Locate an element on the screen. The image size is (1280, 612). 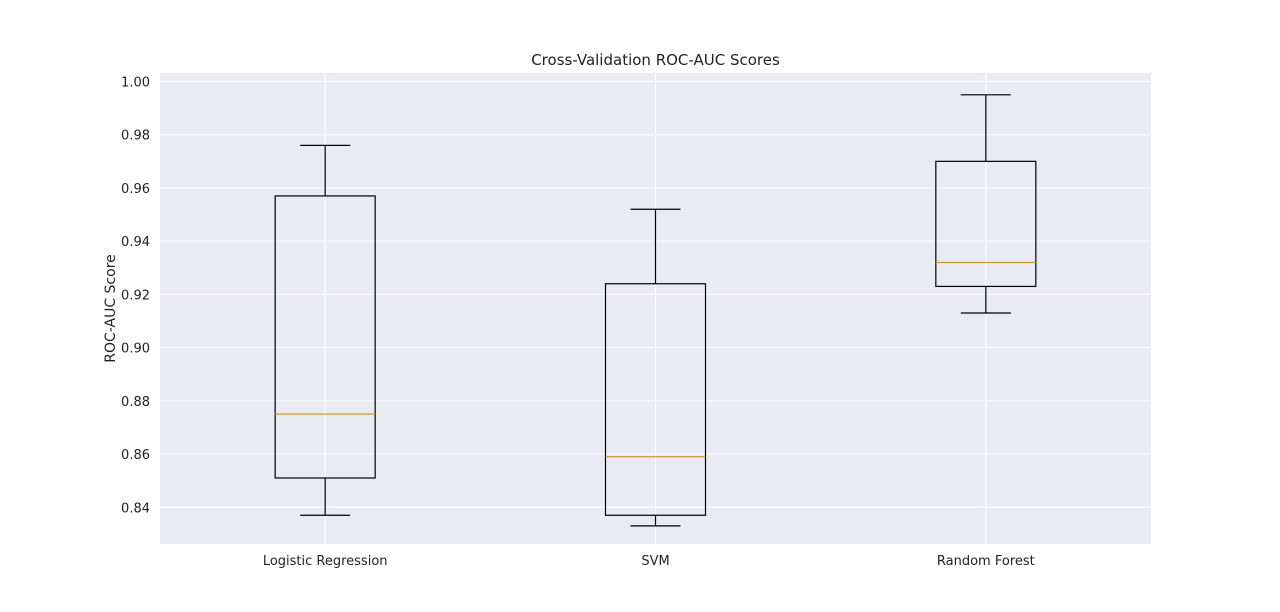
y-tick-label: 0.98 is located at coordinates (135, 136).